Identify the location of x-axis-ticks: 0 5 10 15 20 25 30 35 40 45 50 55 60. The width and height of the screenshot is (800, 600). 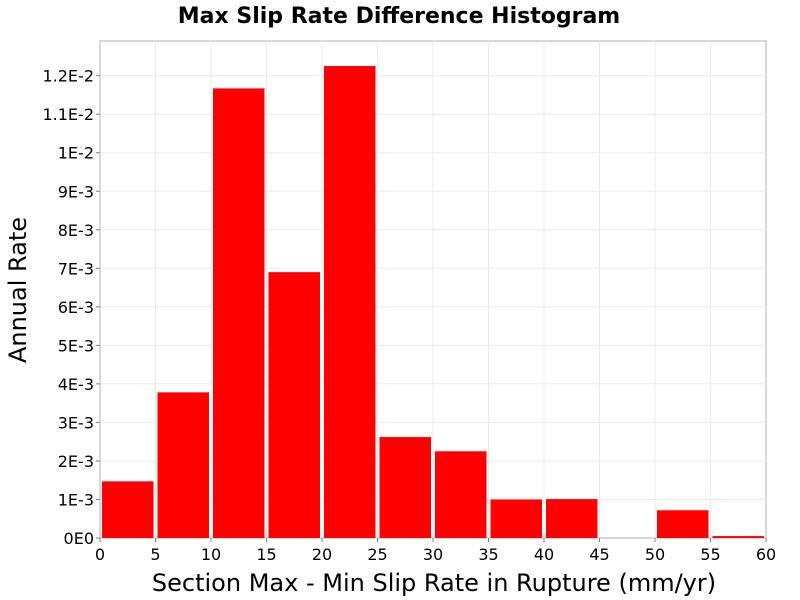
(435, 551).